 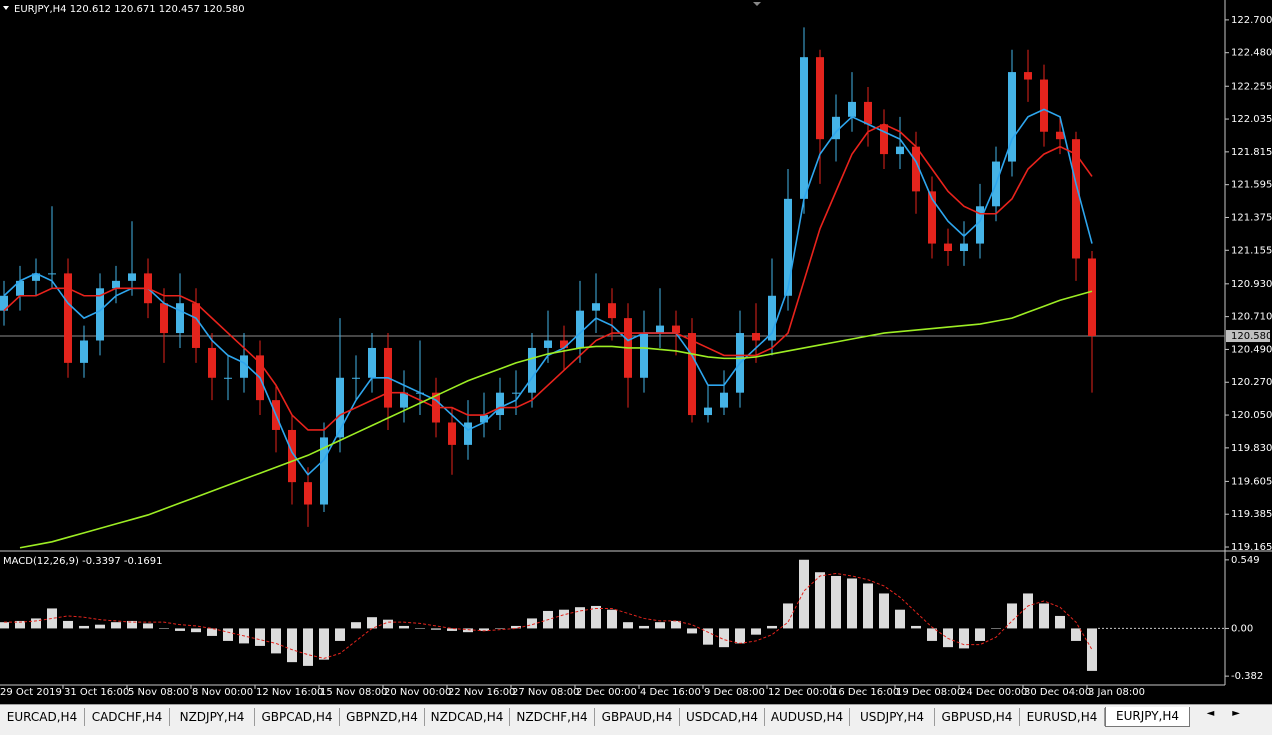 I want to click on x-tick-label: 8 Nov 00:00, so click(x=222, y=692).